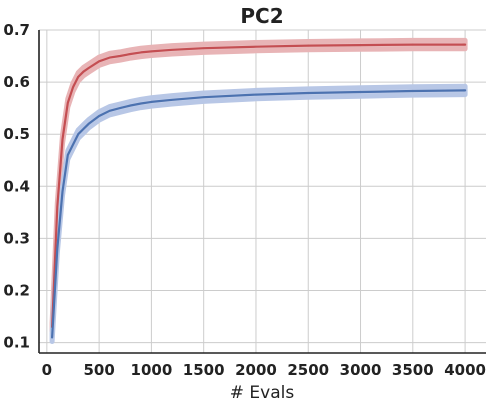  Describe the element at coordinates (47, 370) in the screenshot. I see `x-tick-label: 0` at that location.